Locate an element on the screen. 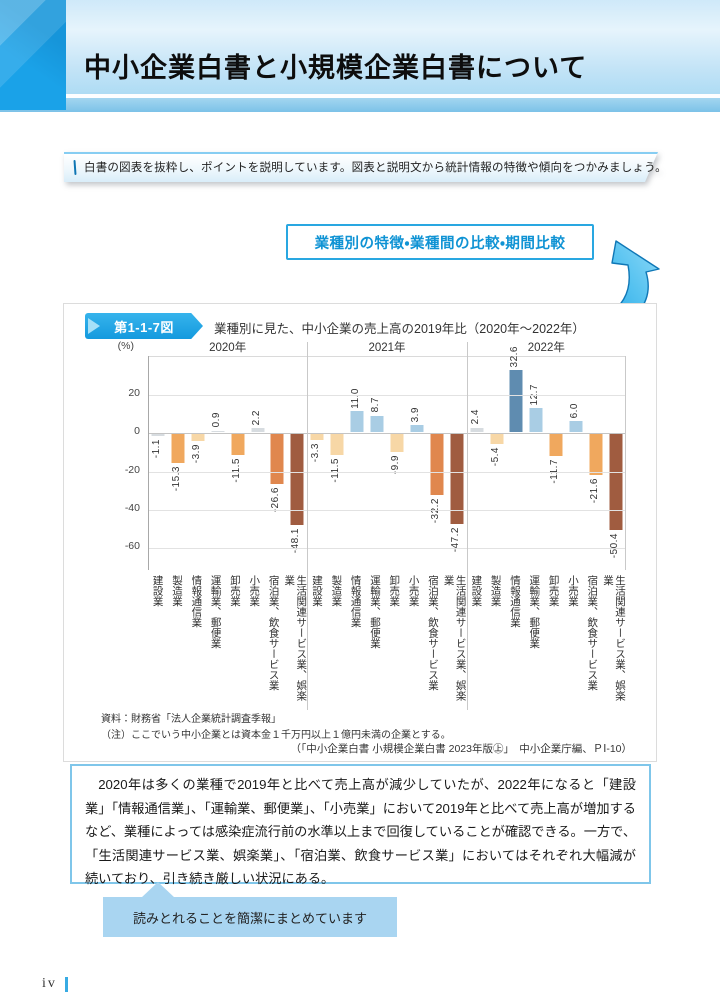  y-axis-tick-labels: 20 0 -20 -40 -60 is located at coordinates (125, 463).